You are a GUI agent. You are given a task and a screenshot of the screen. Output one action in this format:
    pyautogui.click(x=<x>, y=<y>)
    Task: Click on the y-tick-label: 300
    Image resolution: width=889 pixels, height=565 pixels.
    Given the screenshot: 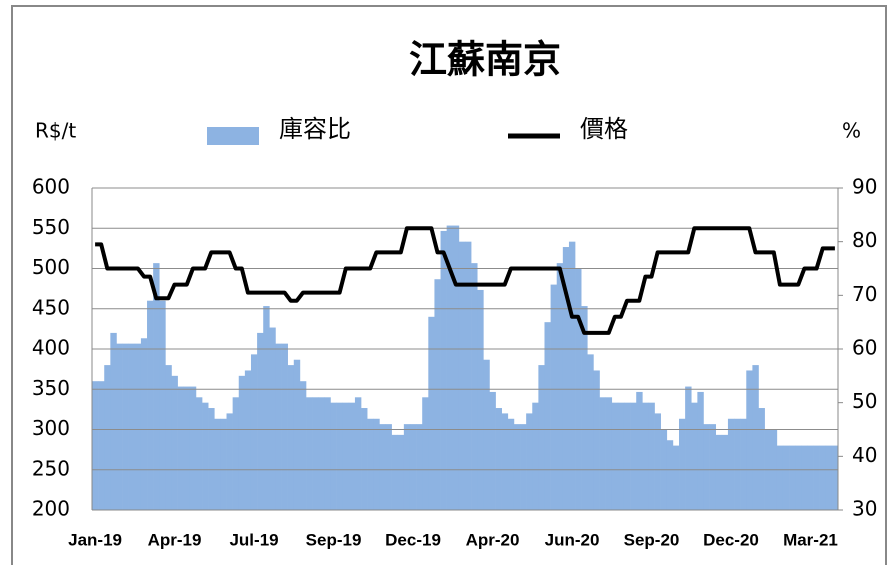 What is the action you would take?
    pyautogui.click(x=51, y=428)
    